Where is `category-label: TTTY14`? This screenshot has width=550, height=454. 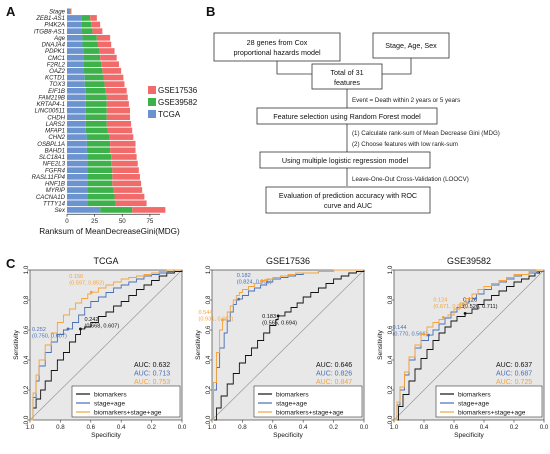 category-label: TTTY14 is located at coordinates (54, 203).